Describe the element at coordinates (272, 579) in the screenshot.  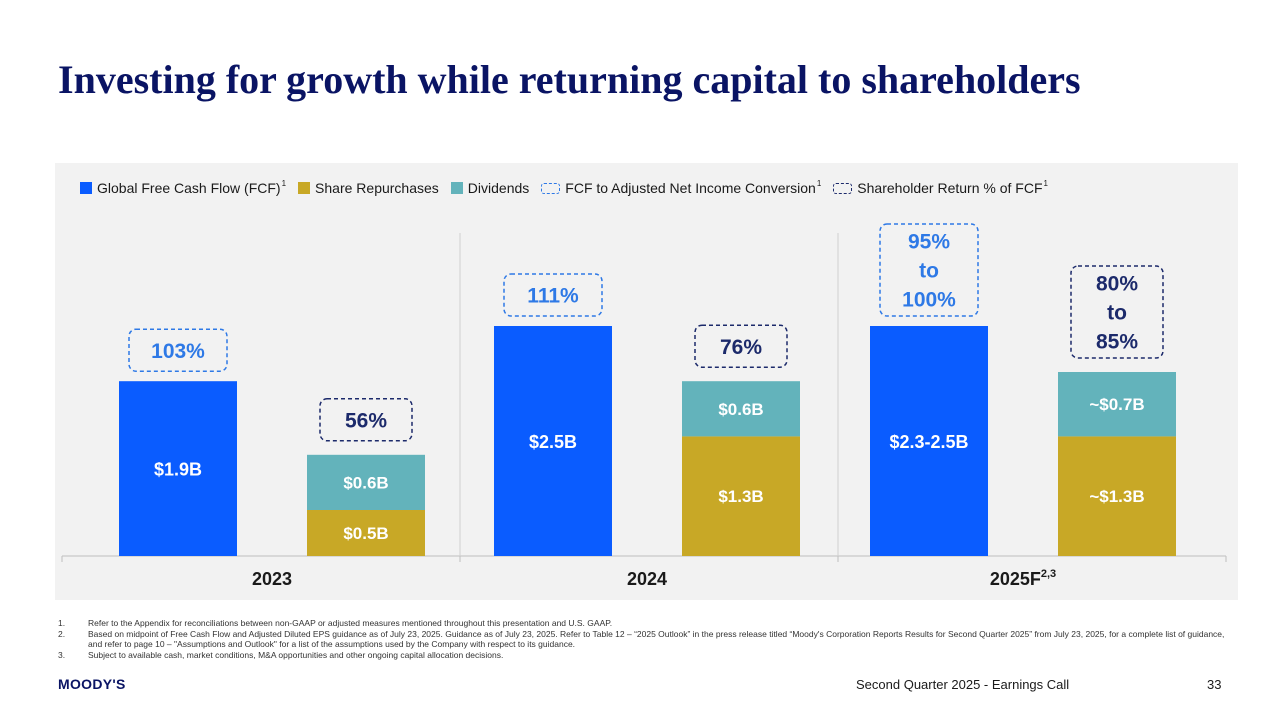
I see `x-tick-label: 2023` at that location.